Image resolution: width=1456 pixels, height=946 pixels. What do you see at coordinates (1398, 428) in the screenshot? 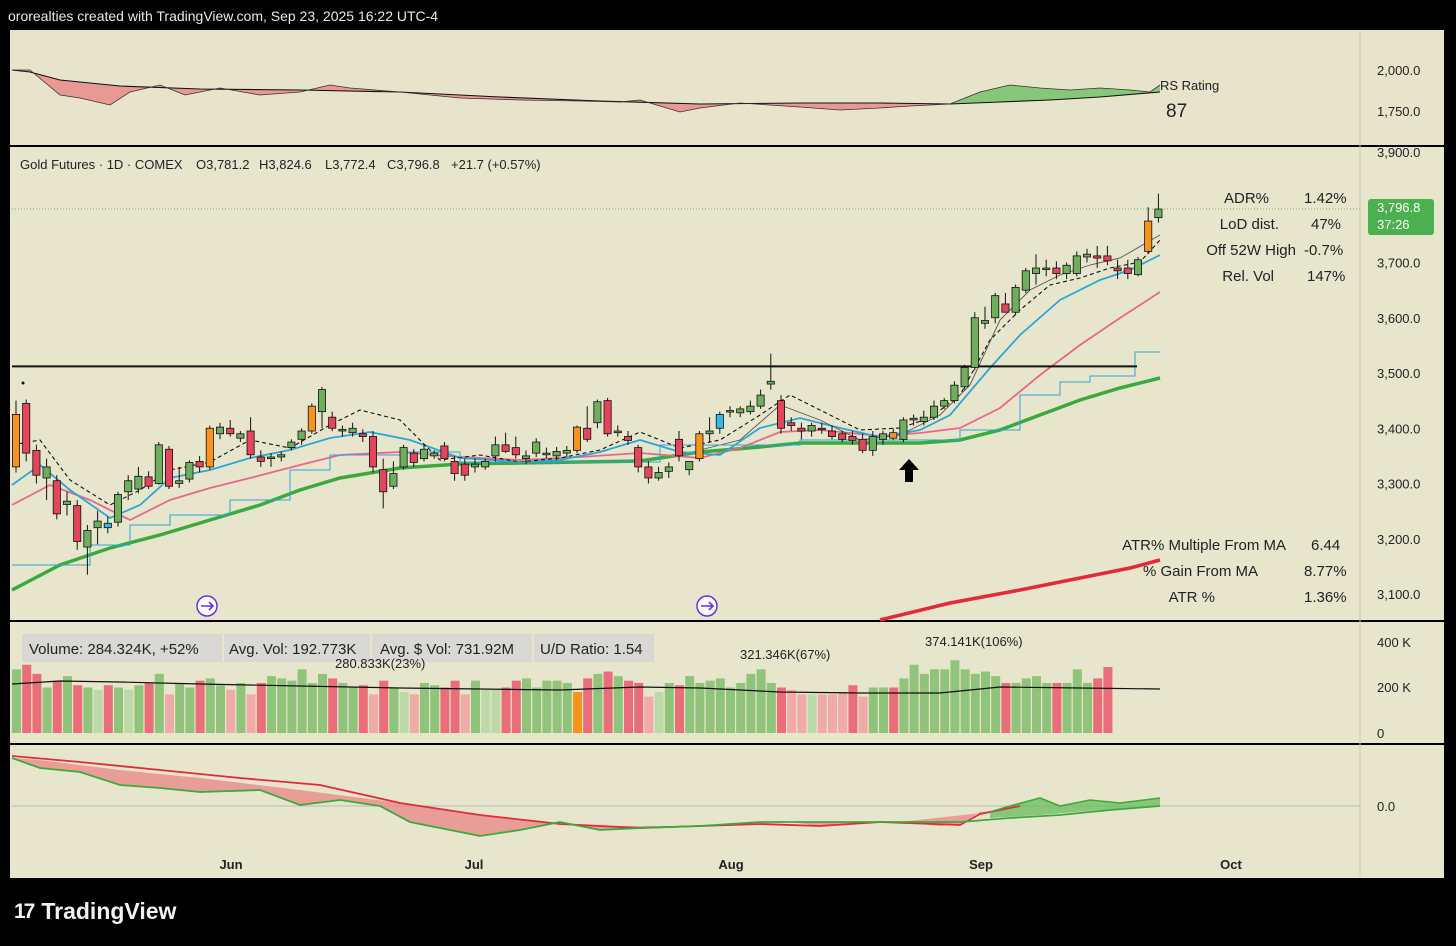
I see `price-tick: 3,400.0` at bounding box center [1398, 428].